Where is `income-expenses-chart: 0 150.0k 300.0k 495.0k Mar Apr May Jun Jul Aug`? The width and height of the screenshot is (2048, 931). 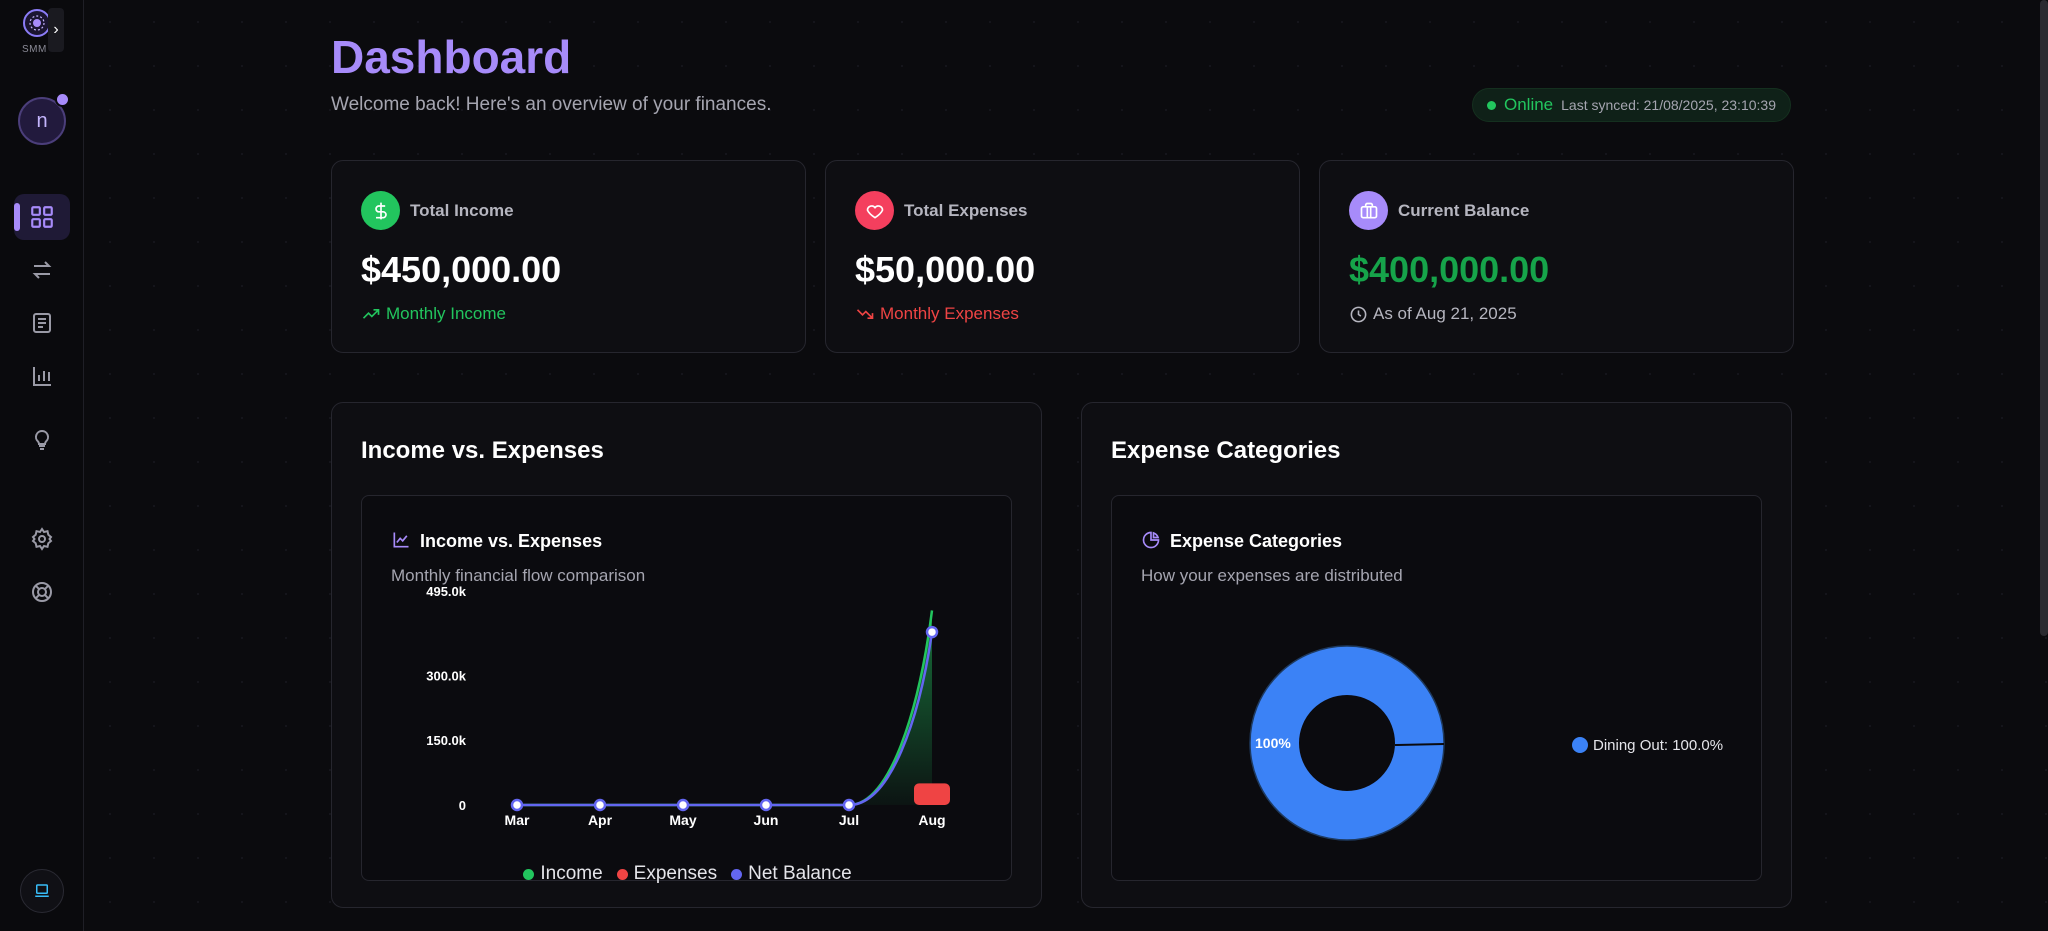
income-expenses-chart: 0 150.0k 300.0k 495.0k Mar Apr May Jun Jul Aug is located at coordinates (688, 707).